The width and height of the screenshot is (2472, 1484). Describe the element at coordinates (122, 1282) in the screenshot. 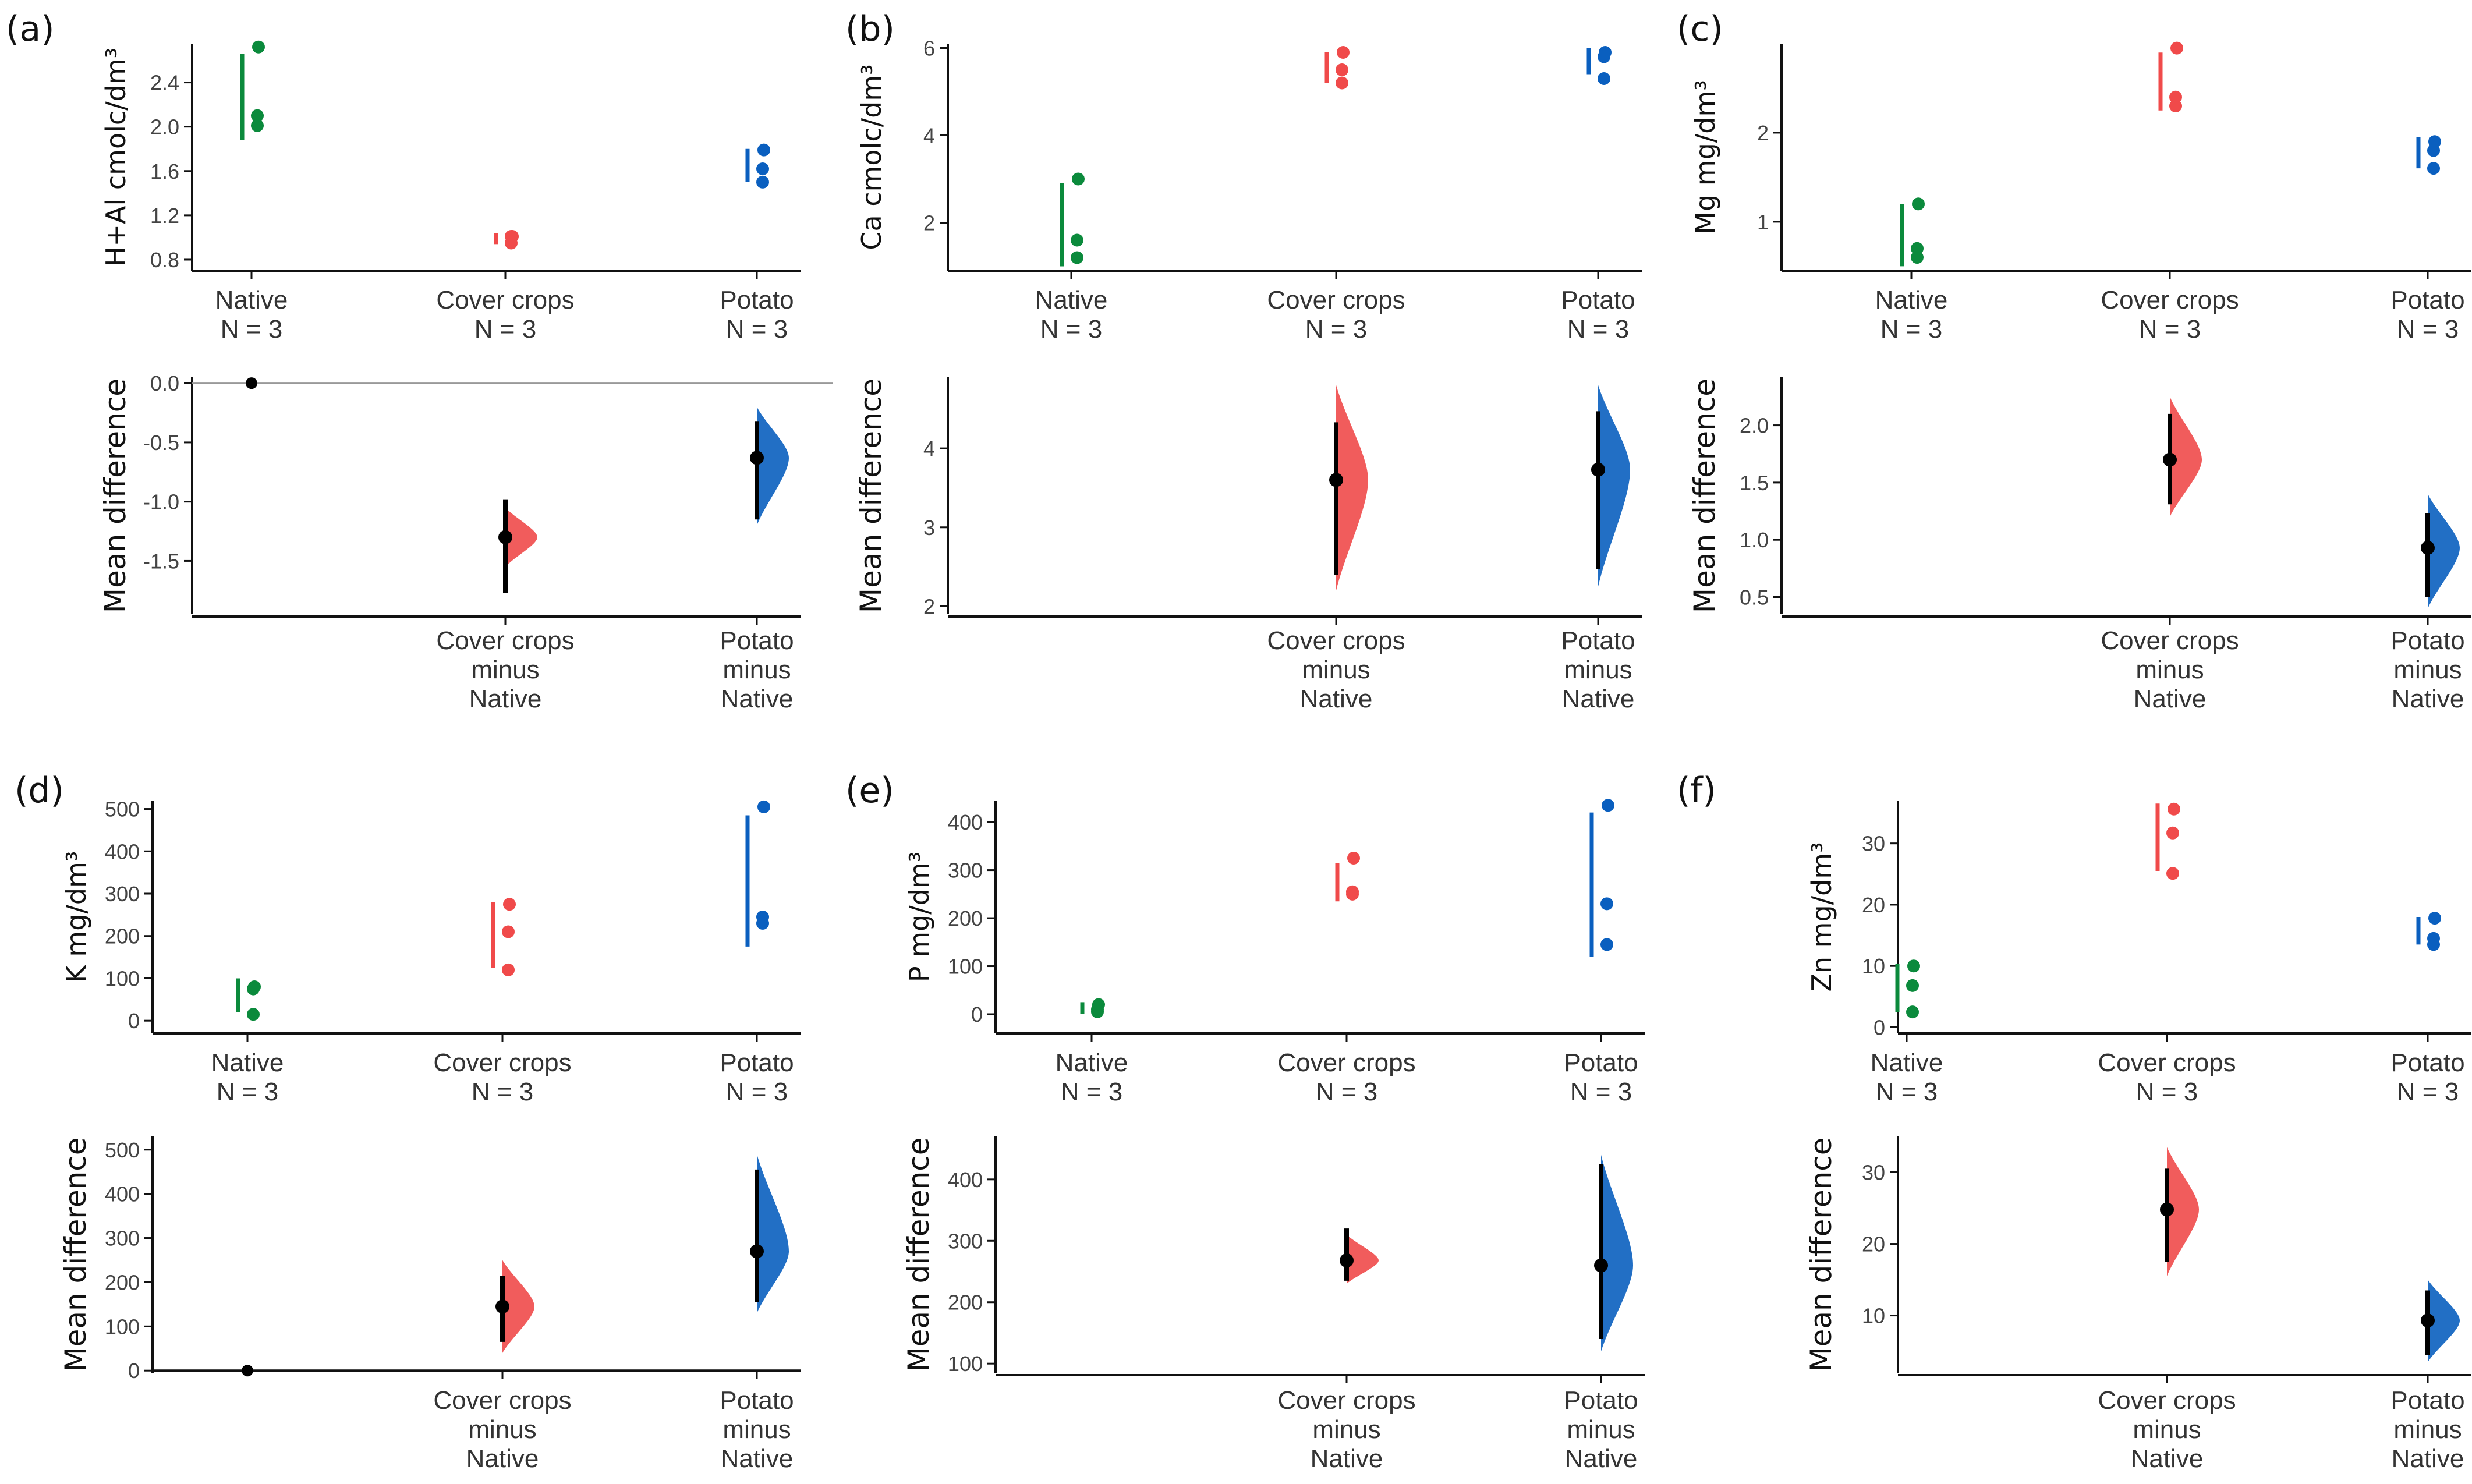

I see `bottom-y-tick-label: 200` at that location.